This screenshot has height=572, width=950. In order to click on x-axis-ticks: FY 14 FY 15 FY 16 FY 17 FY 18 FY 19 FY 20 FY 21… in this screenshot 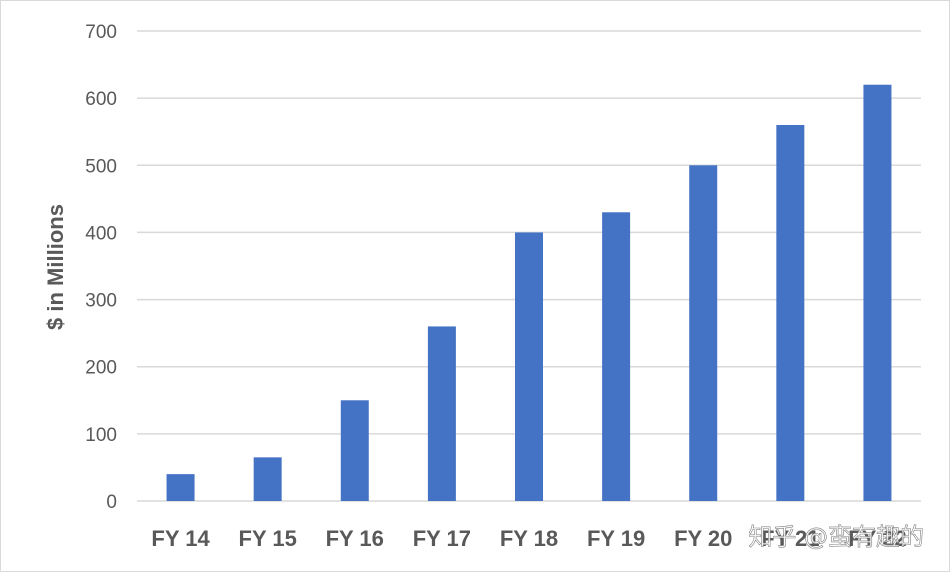, I will do `click(528, 538)`.